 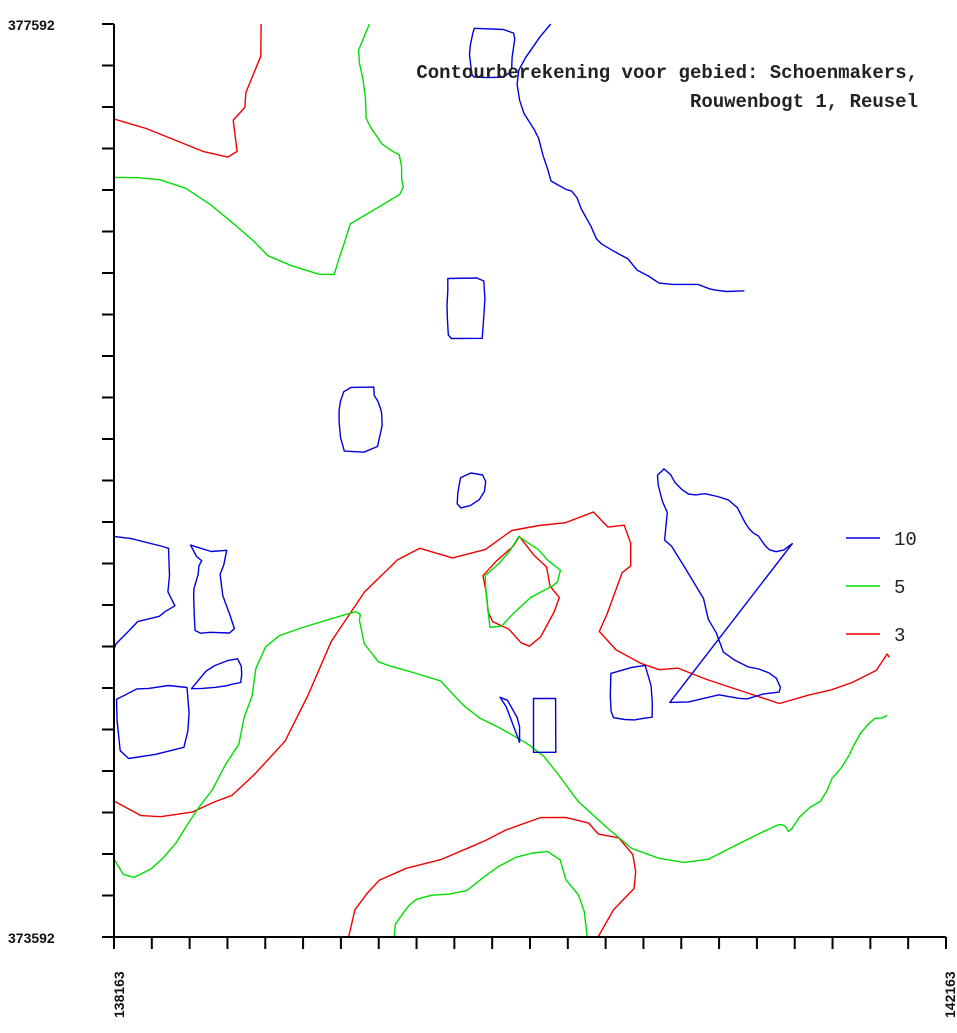 I want to click on legend-label-10: 10, so click(x=905, y=540).